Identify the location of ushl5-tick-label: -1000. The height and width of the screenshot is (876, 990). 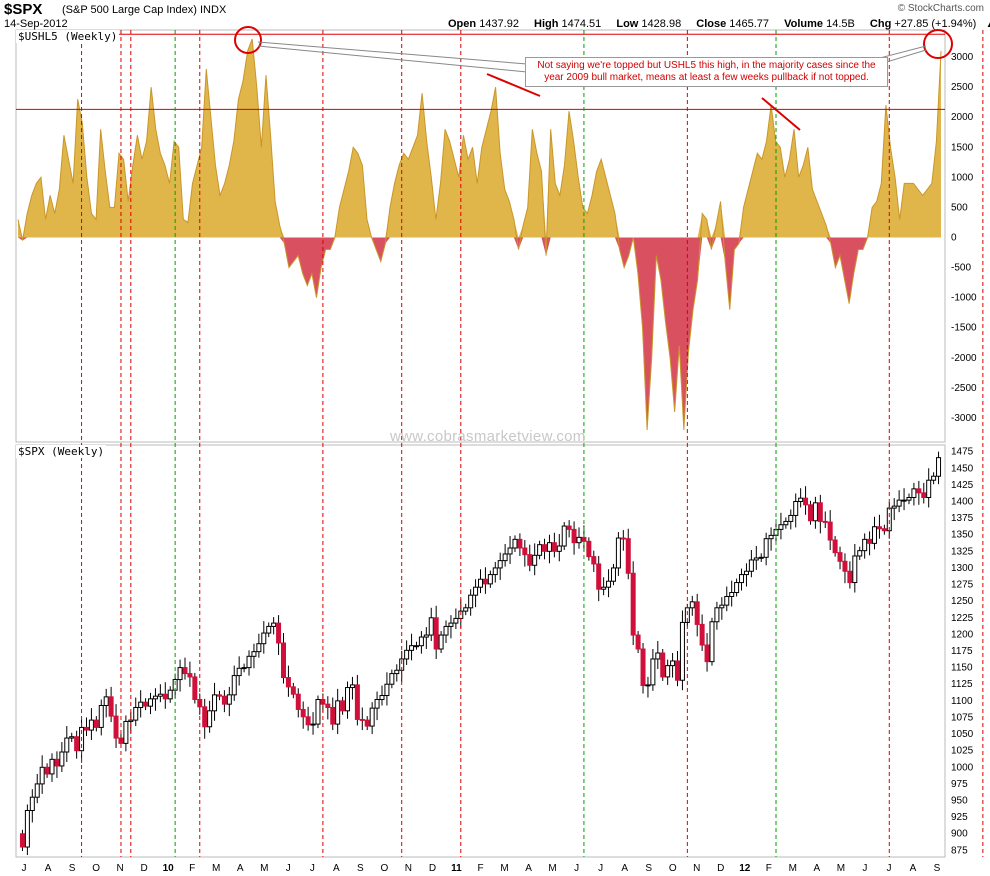
(964, 298).